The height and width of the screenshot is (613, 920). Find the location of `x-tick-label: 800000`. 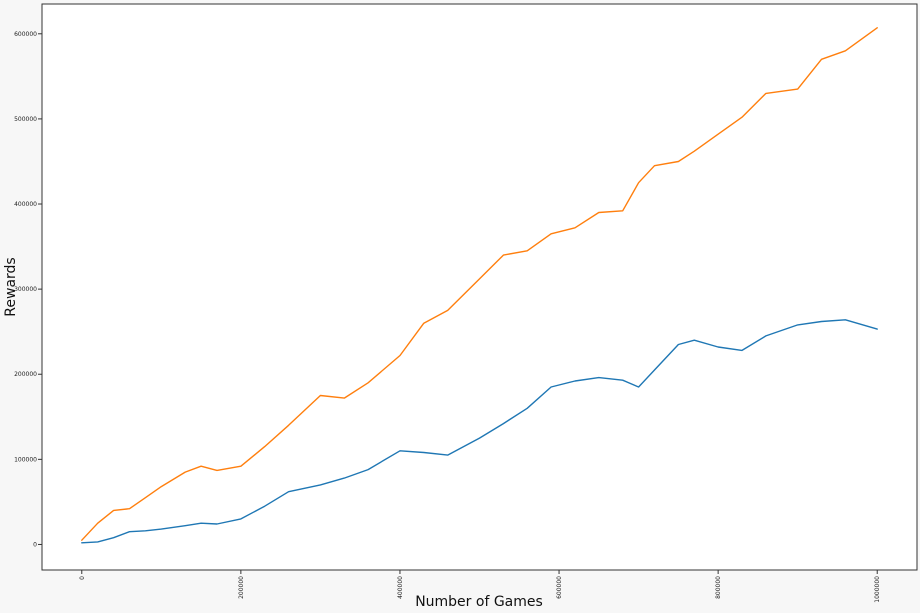

x-tick-label: 800000 is located at coordinates (718, 587).